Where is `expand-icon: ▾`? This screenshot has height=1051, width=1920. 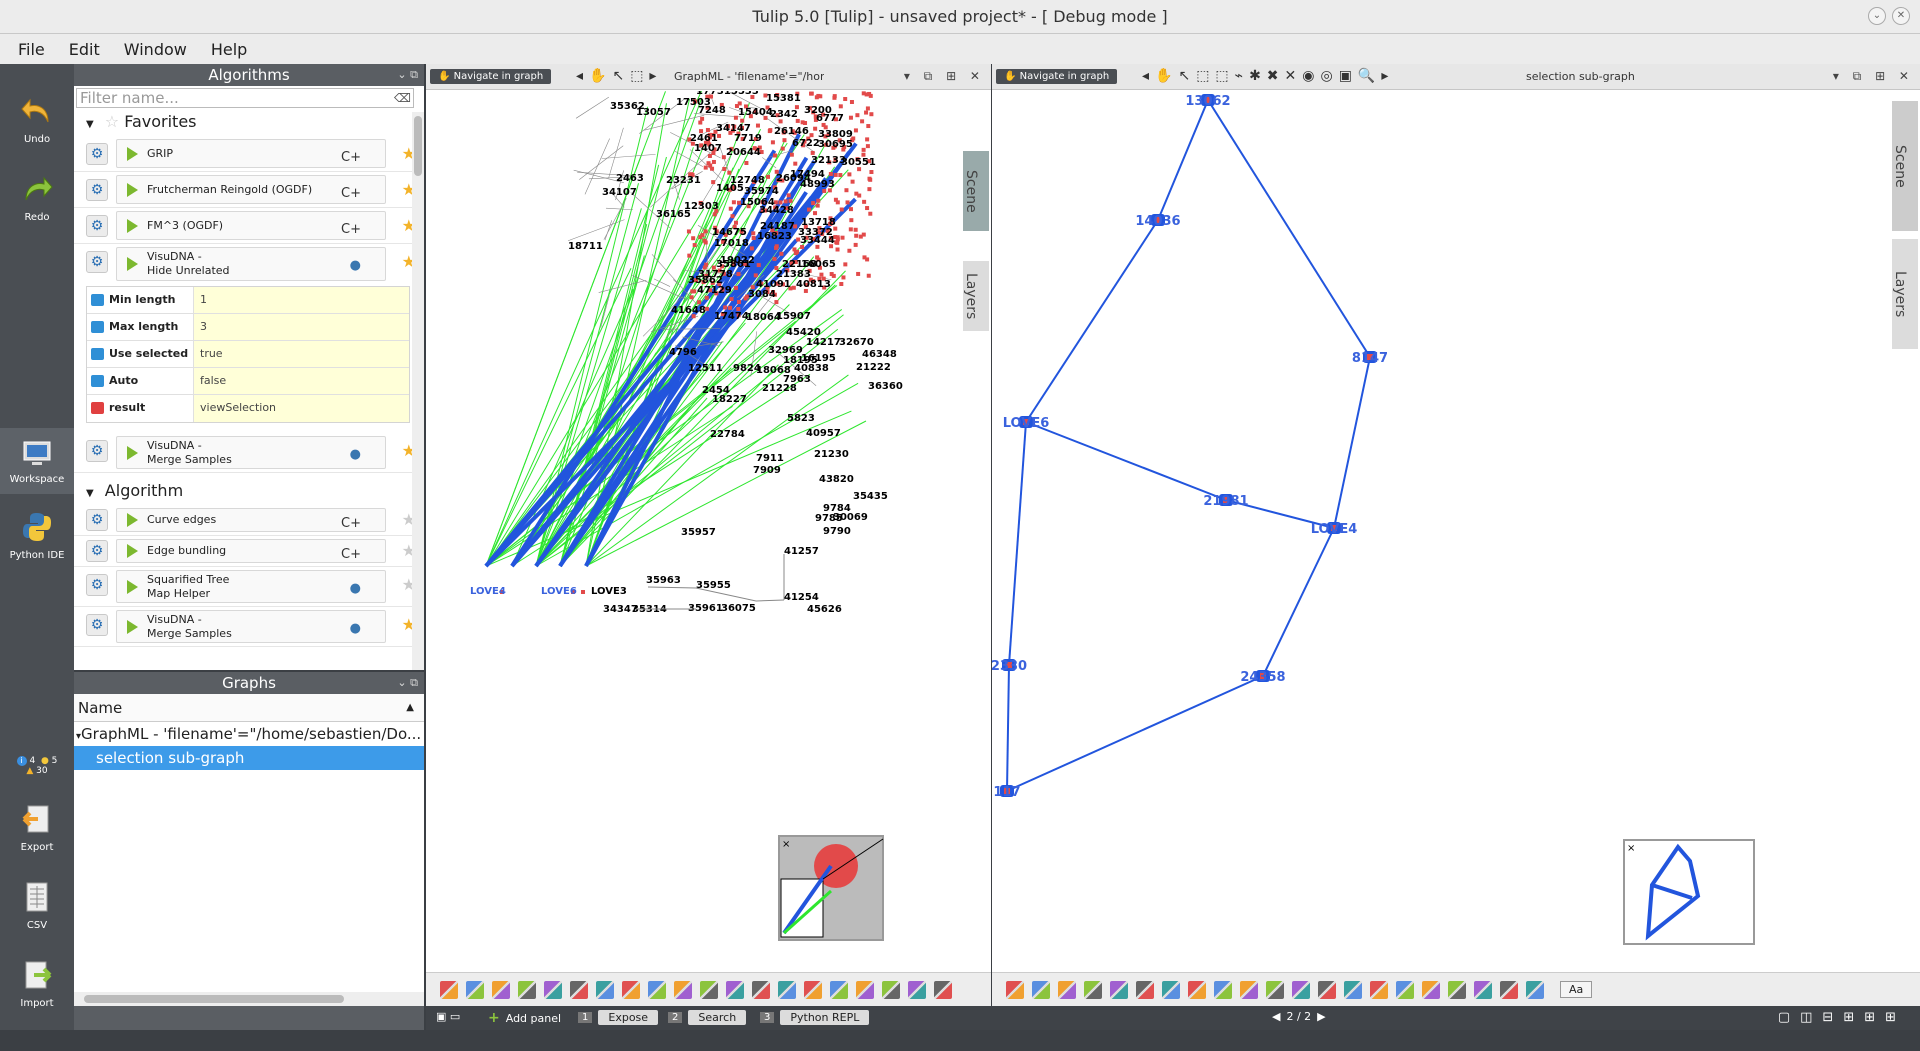
expand-icon: ▾ is located at coordinates (79, 736).